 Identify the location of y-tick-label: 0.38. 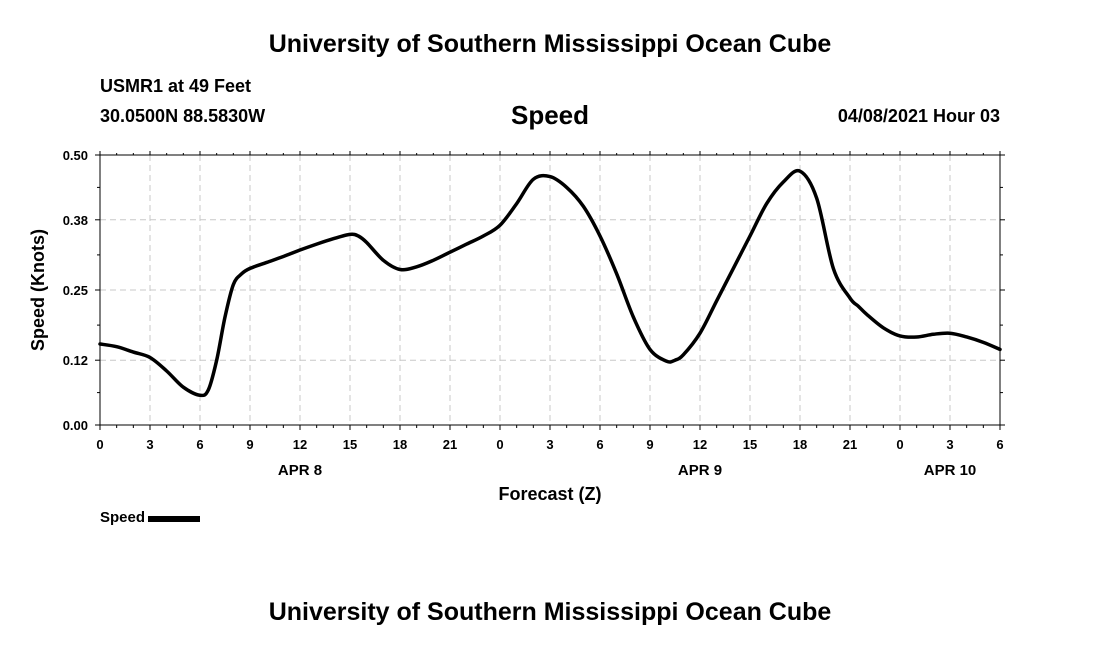
(75, 220).